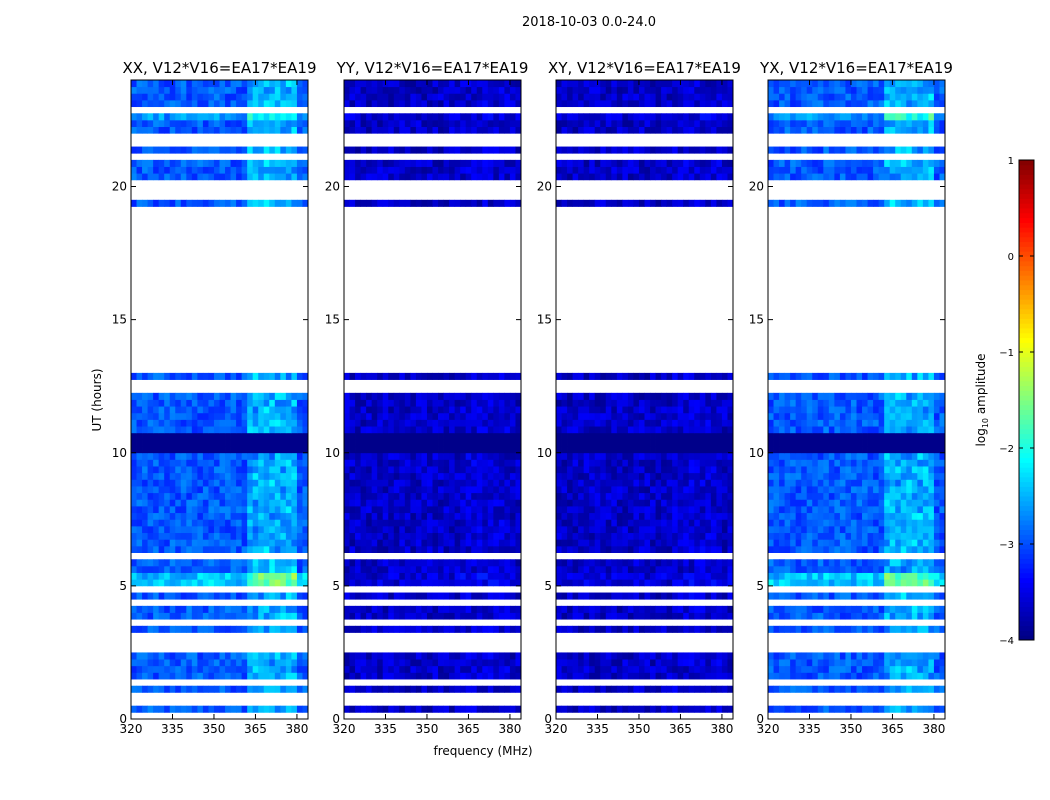 This screenshot has height=800, width=1050. What do you see at coordinates (556, 729) in the screenshot?
I see `x-tick-label: 320` at bounding box center [556, 729].